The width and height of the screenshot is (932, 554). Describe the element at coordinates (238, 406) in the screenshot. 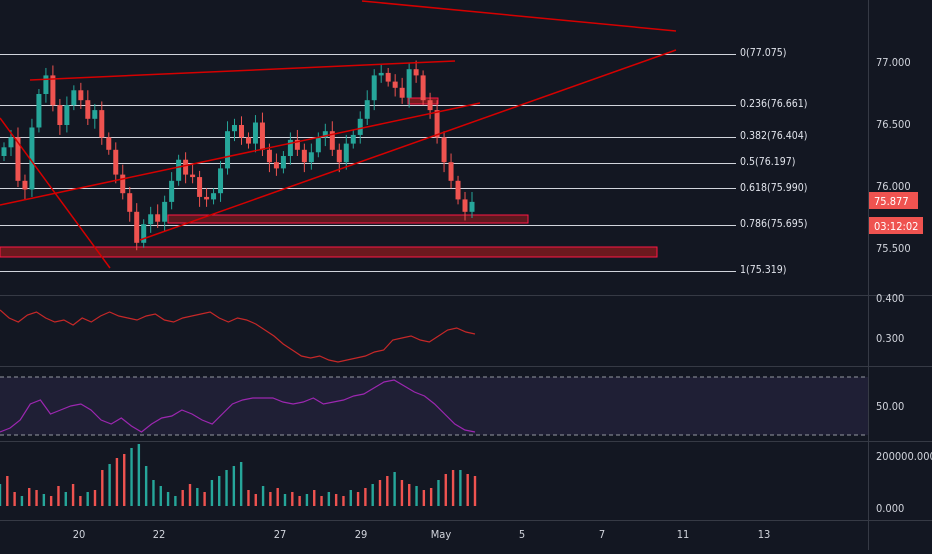

I see `rsi-line` at that location.